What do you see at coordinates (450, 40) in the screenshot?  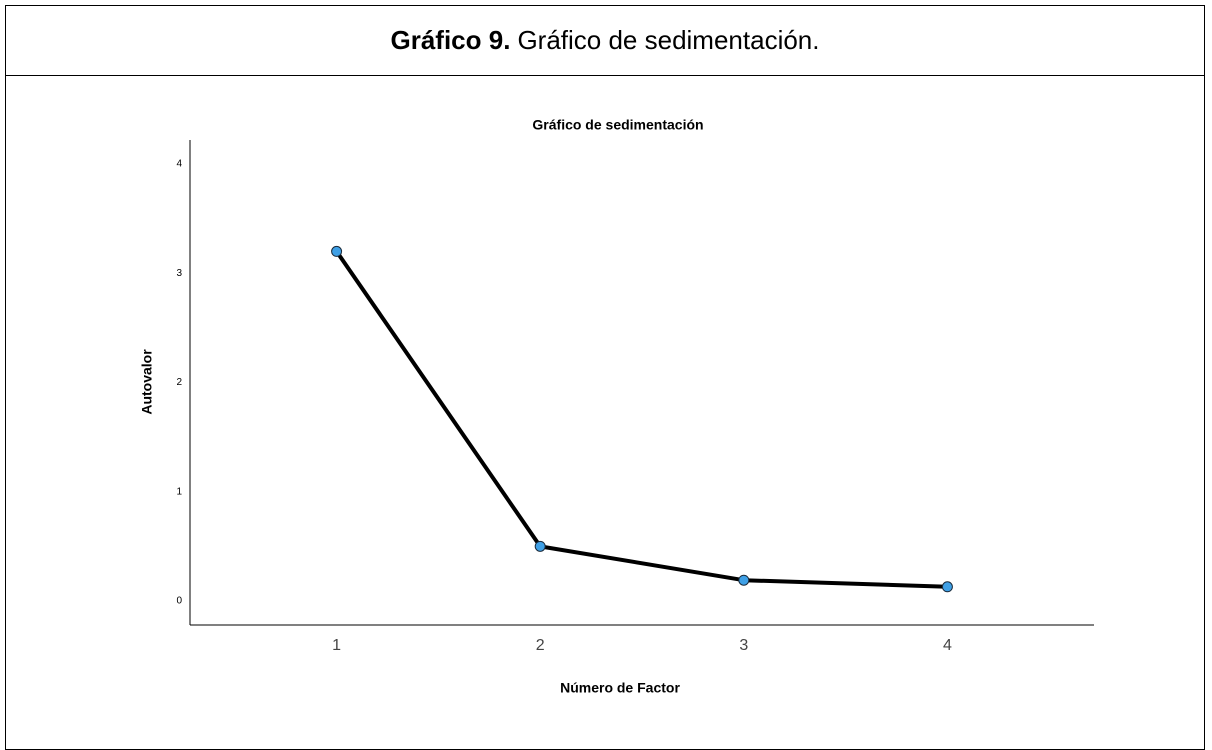 I see `figure-label: Gráfico 9.` at bounding box center [450, 40].